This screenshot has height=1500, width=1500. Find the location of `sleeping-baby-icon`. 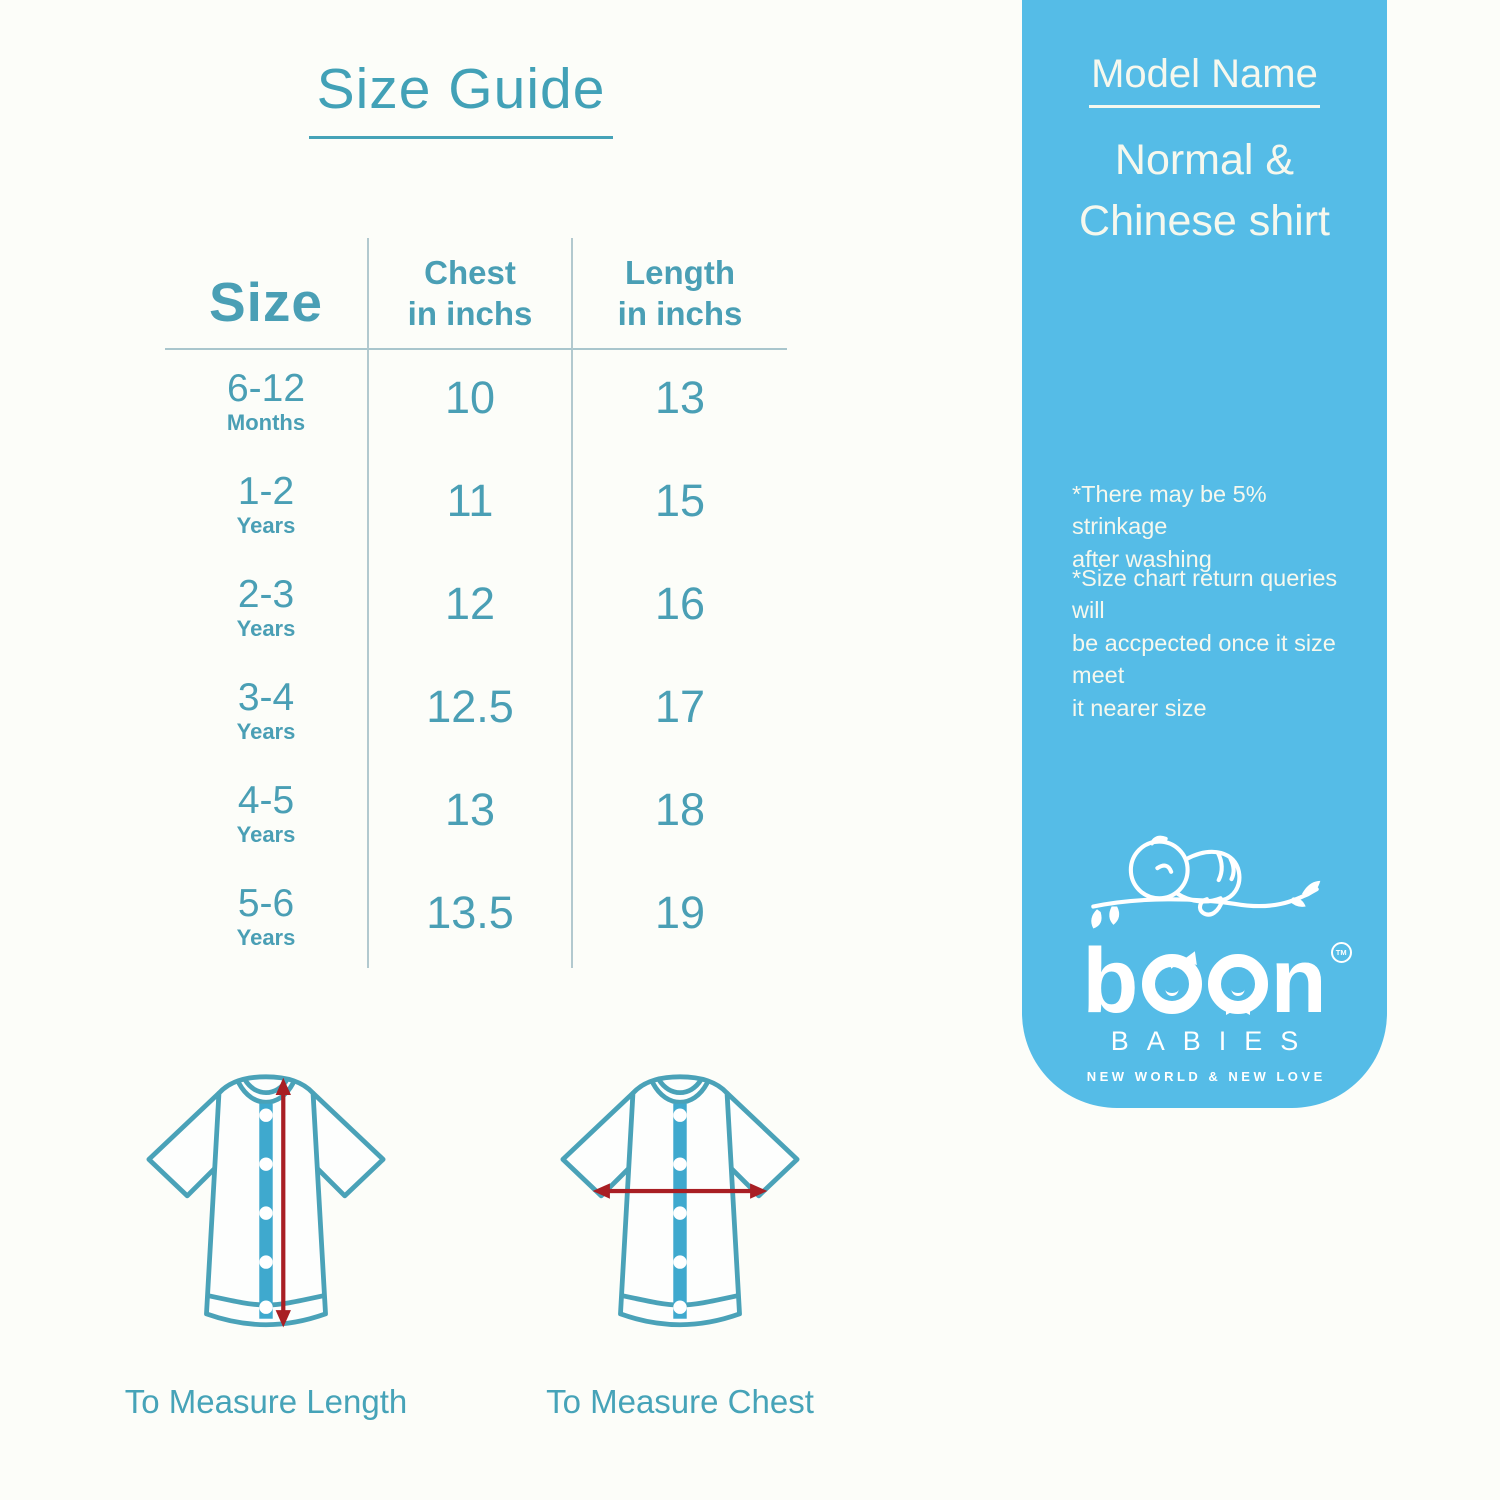

sleeping-baby-icon is located at coordinates (1205, 882).